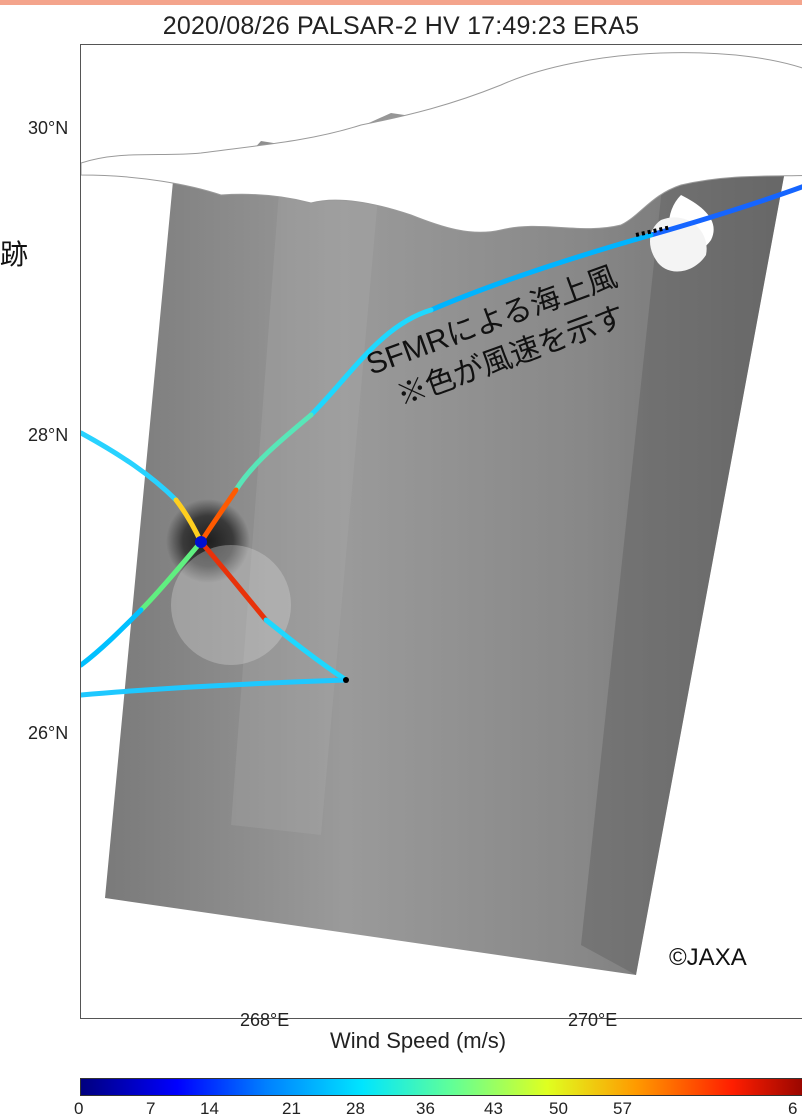 Image resolution: width=802 pixels, height=1120 pixels. Describe the element at coordinates (306, 500) in the screenshot. I see `sar-swath-bright-strip` at that location.